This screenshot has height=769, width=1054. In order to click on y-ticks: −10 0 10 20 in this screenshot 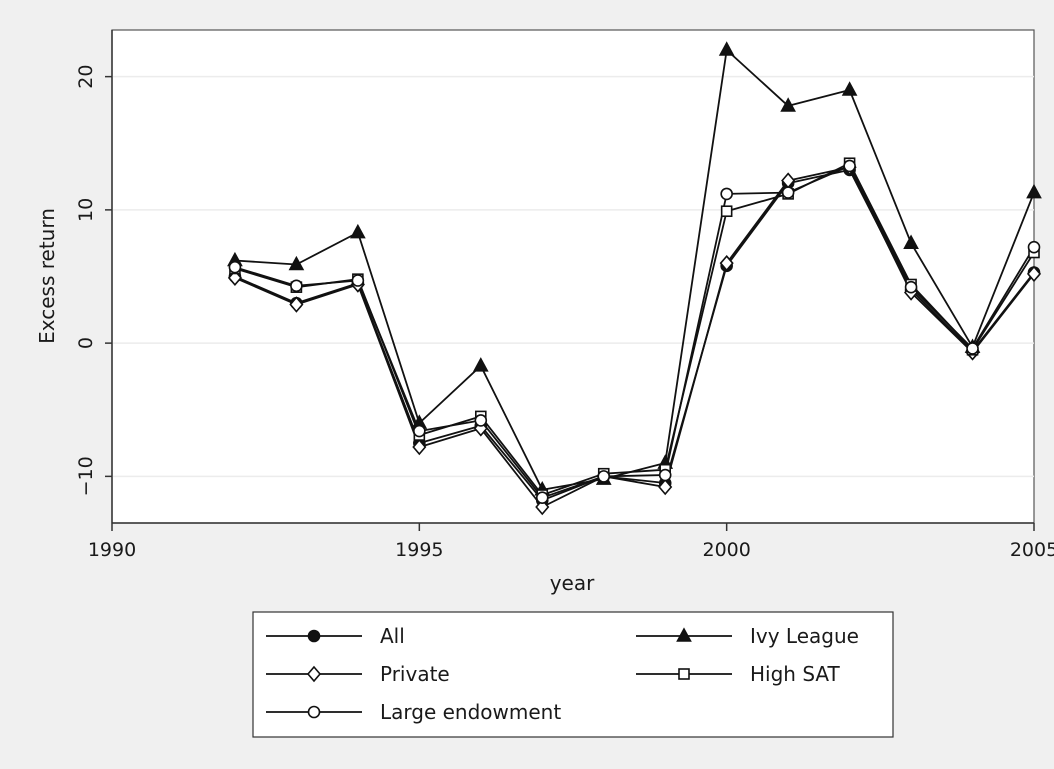, I will do `click(93, 280)`.